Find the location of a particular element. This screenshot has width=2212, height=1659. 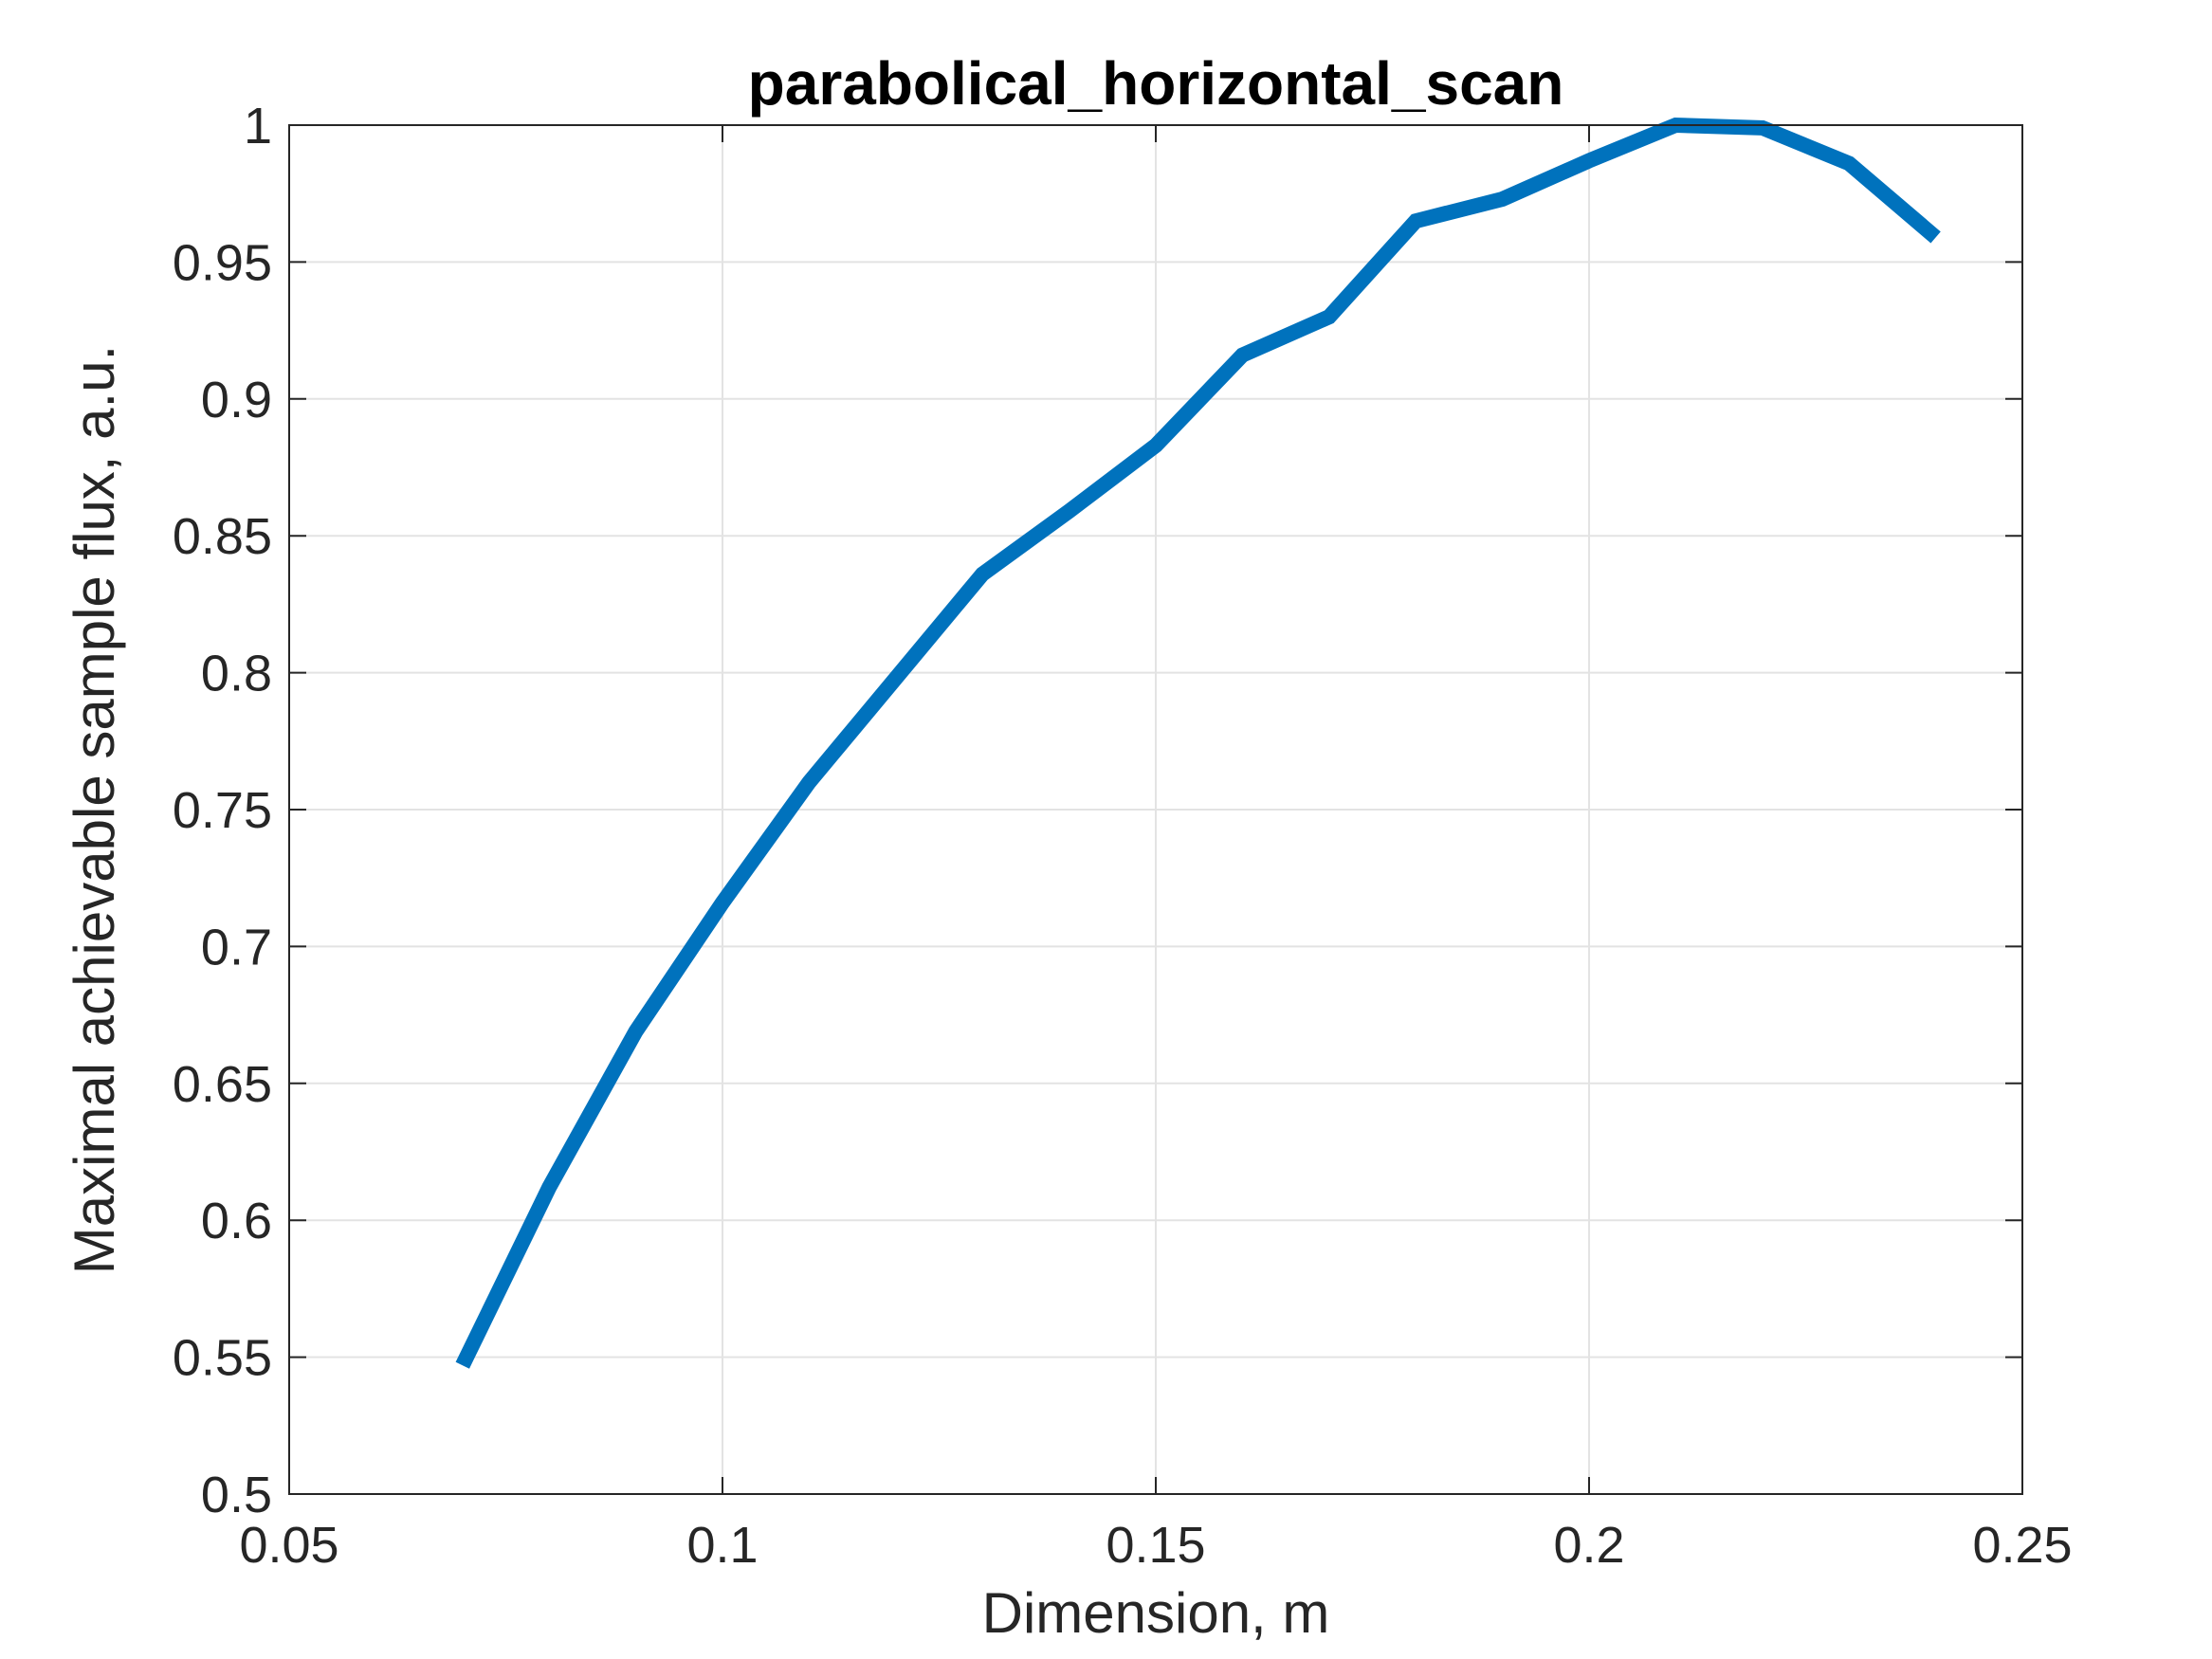

x-axis-label: Dimension, m is located at coordinates (1156, 1613).